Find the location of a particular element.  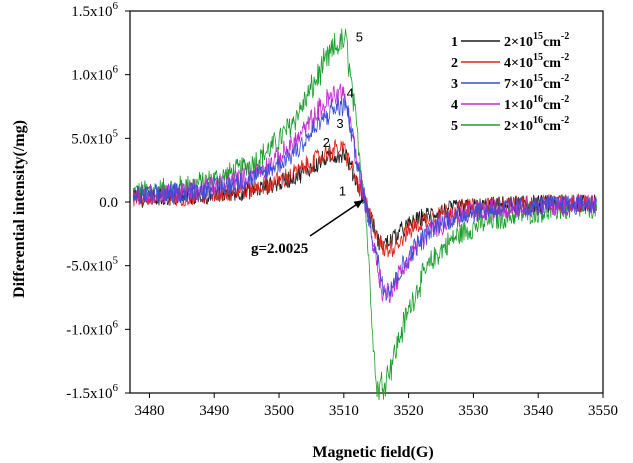

legend-label-3: 7×1015cm-2 is located at coordinates (536, 82).